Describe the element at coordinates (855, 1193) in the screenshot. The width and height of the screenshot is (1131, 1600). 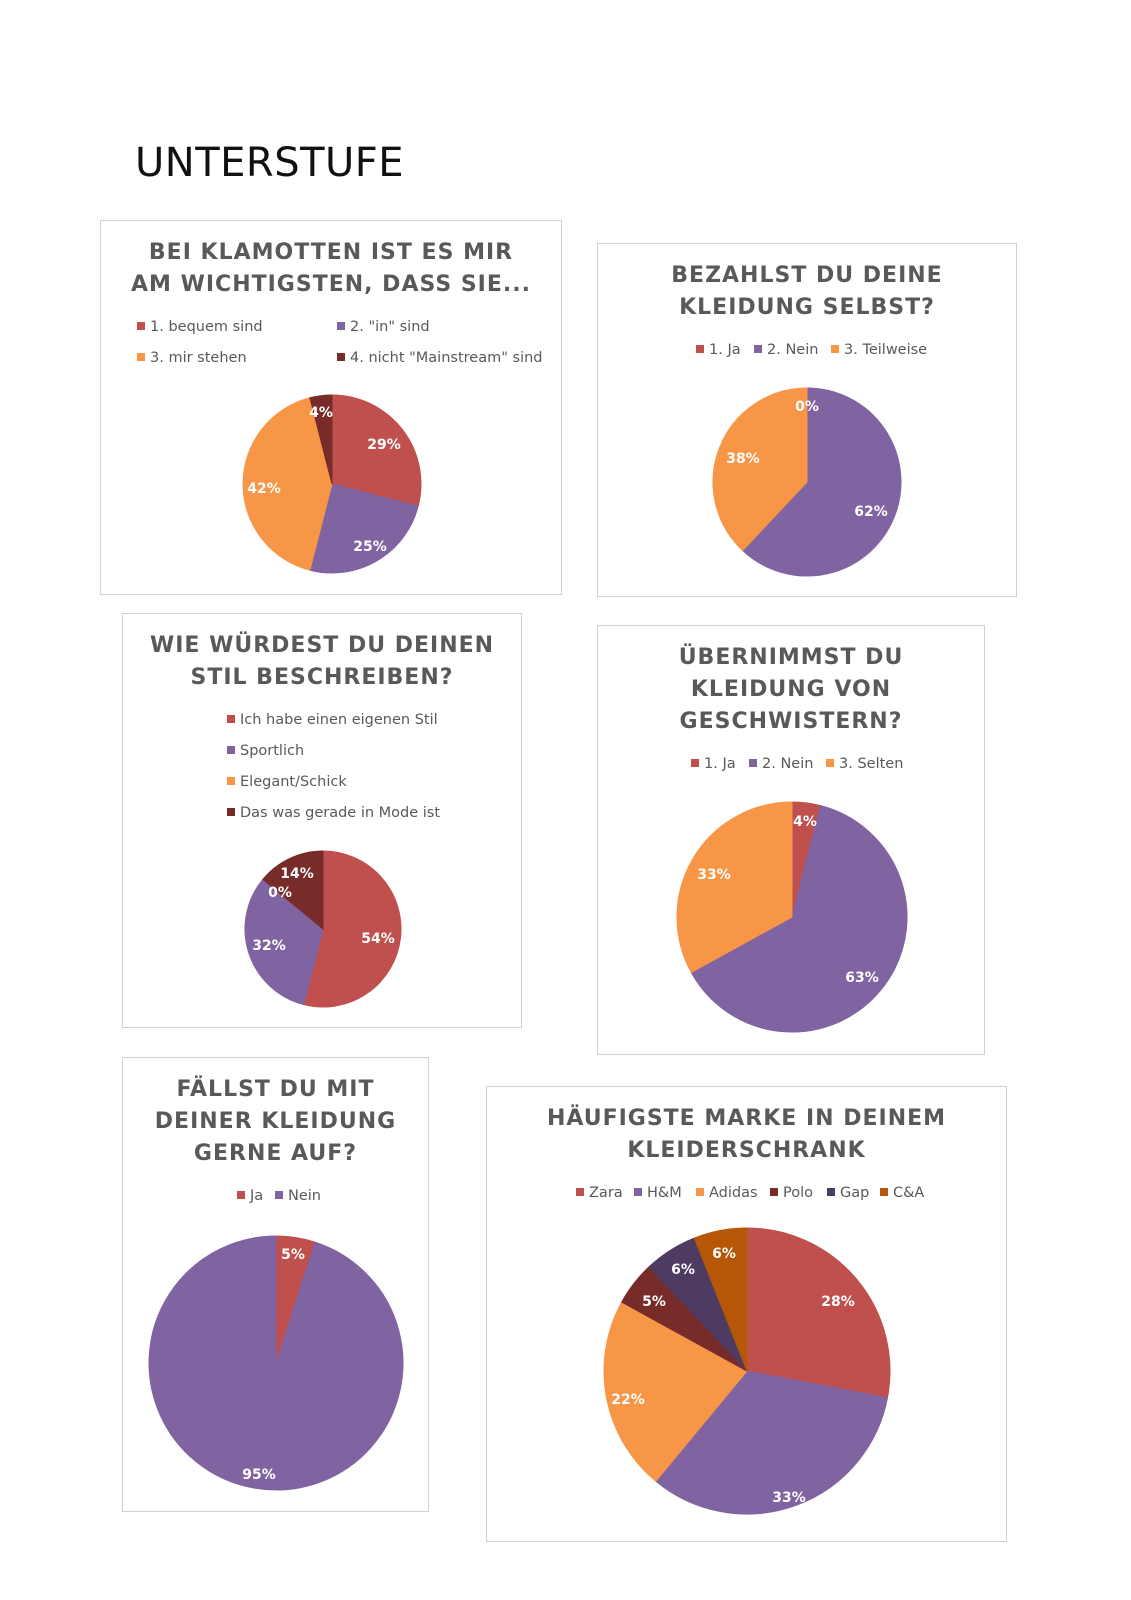
I see `legend-label: Gap` at that location.